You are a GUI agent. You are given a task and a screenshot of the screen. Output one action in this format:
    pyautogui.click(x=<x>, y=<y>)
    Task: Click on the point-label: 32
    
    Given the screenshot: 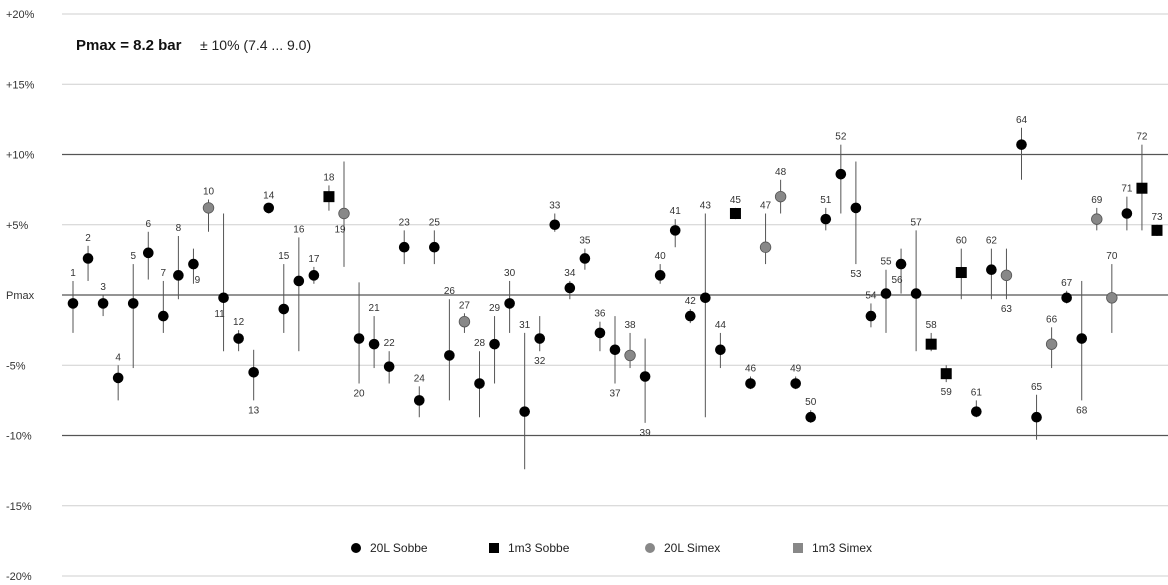 What is the action you would take?
    pyautogui.click(x=540, y=361)
    